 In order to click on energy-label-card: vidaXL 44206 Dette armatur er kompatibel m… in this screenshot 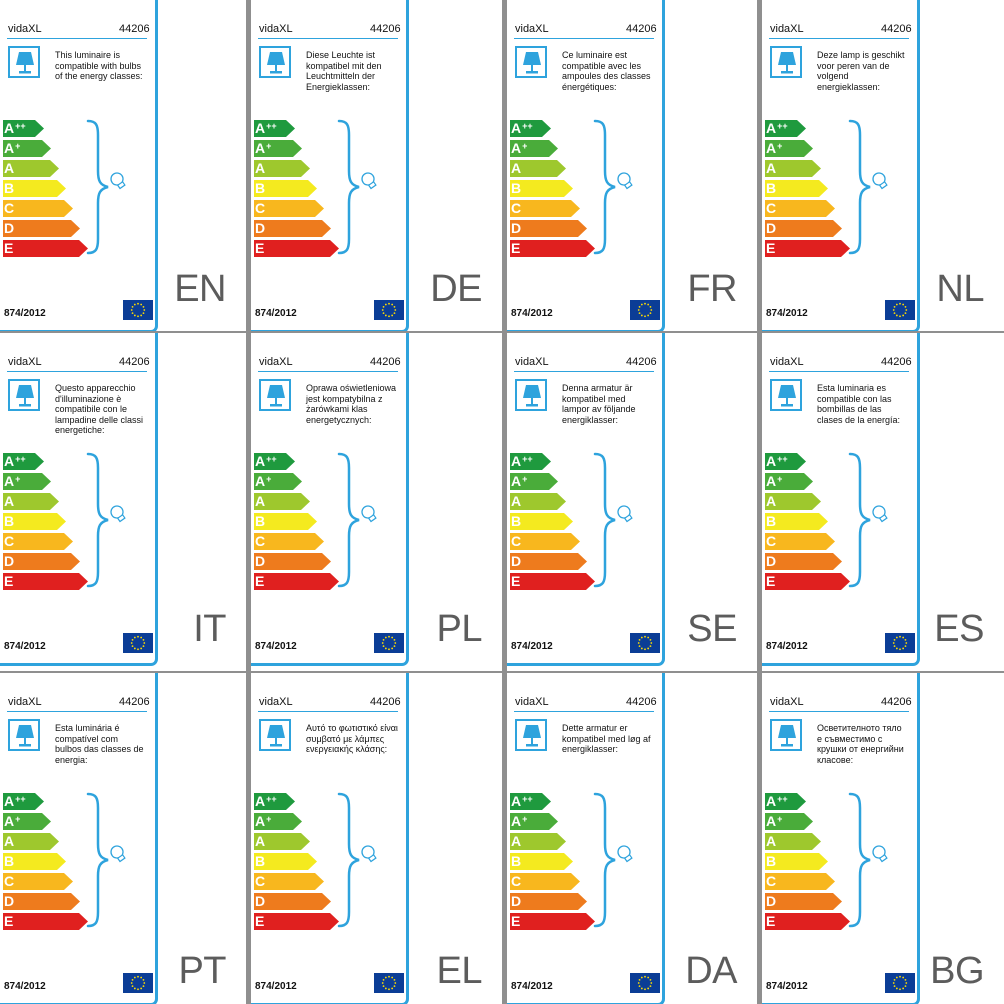, I will do `click(586, 838)`.